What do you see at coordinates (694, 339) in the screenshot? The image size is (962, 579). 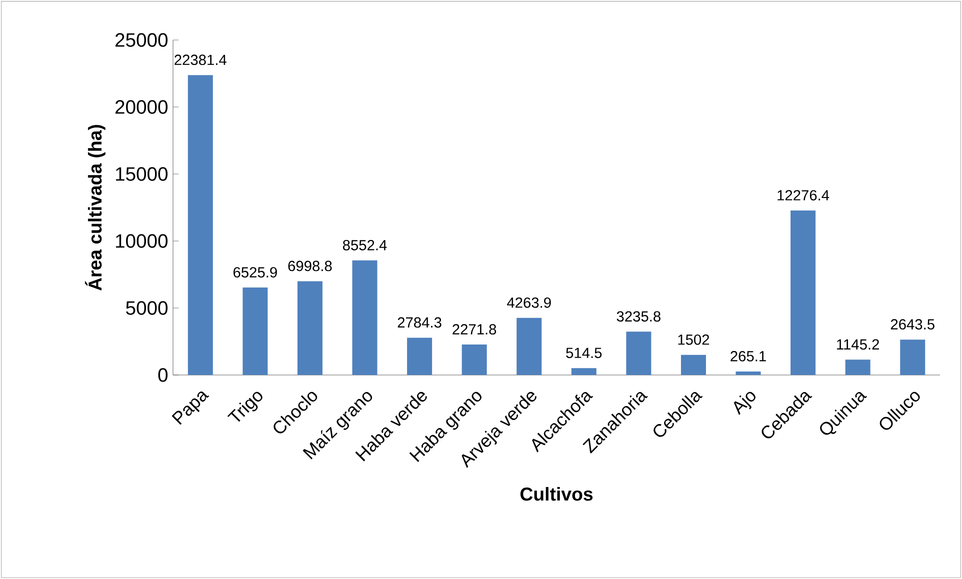 I see `data-label: 1502` at bounding box center [694, 339].